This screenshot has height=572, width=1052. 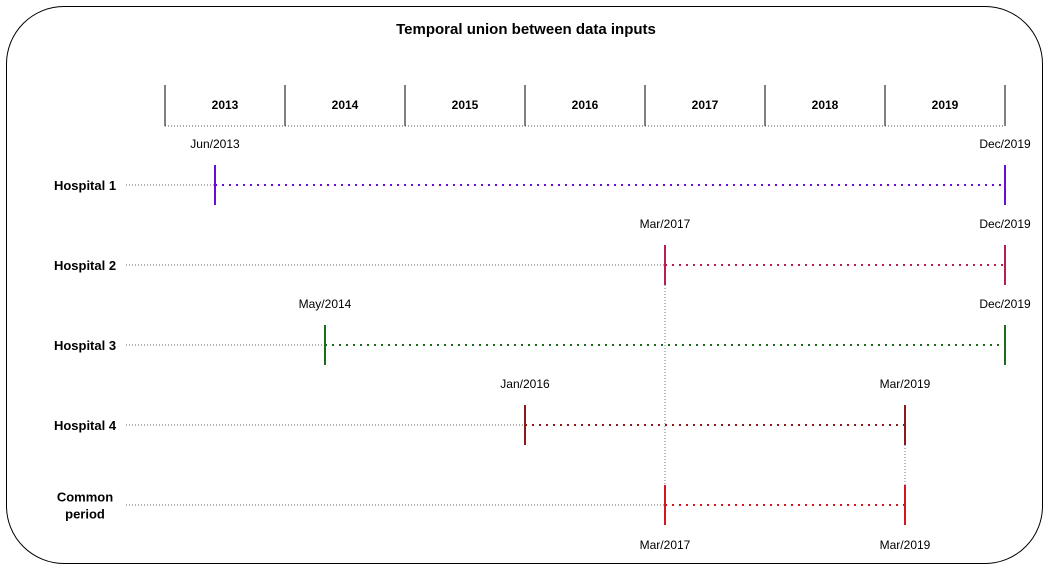 What do you see at coordinates (345, 105) in the screenshot?
I see `year-label: 2014` at bounding box center [345, 105].